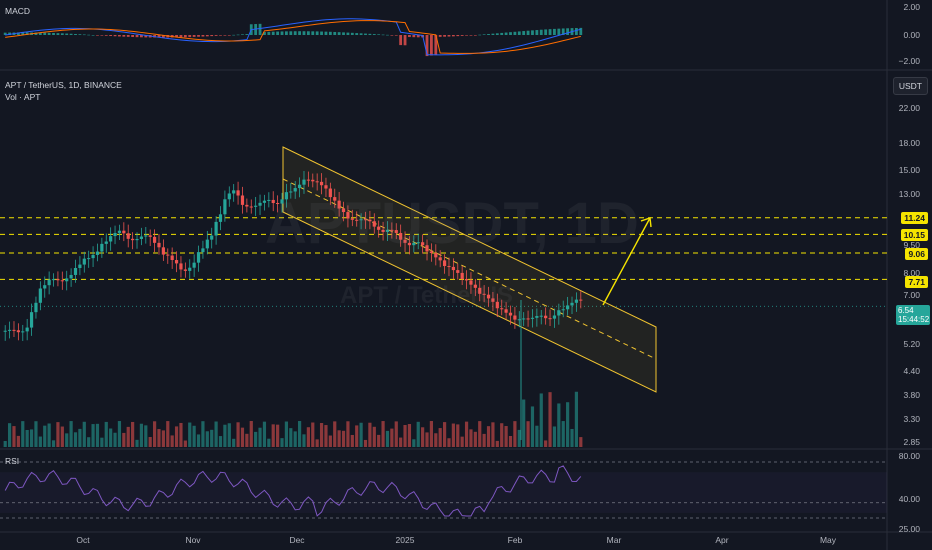 This screenshot has width=932, height=550. Describe the element at coordinates (909, 499) in the screenshot. I see `rsi-tick-40: 40.00` at that location.